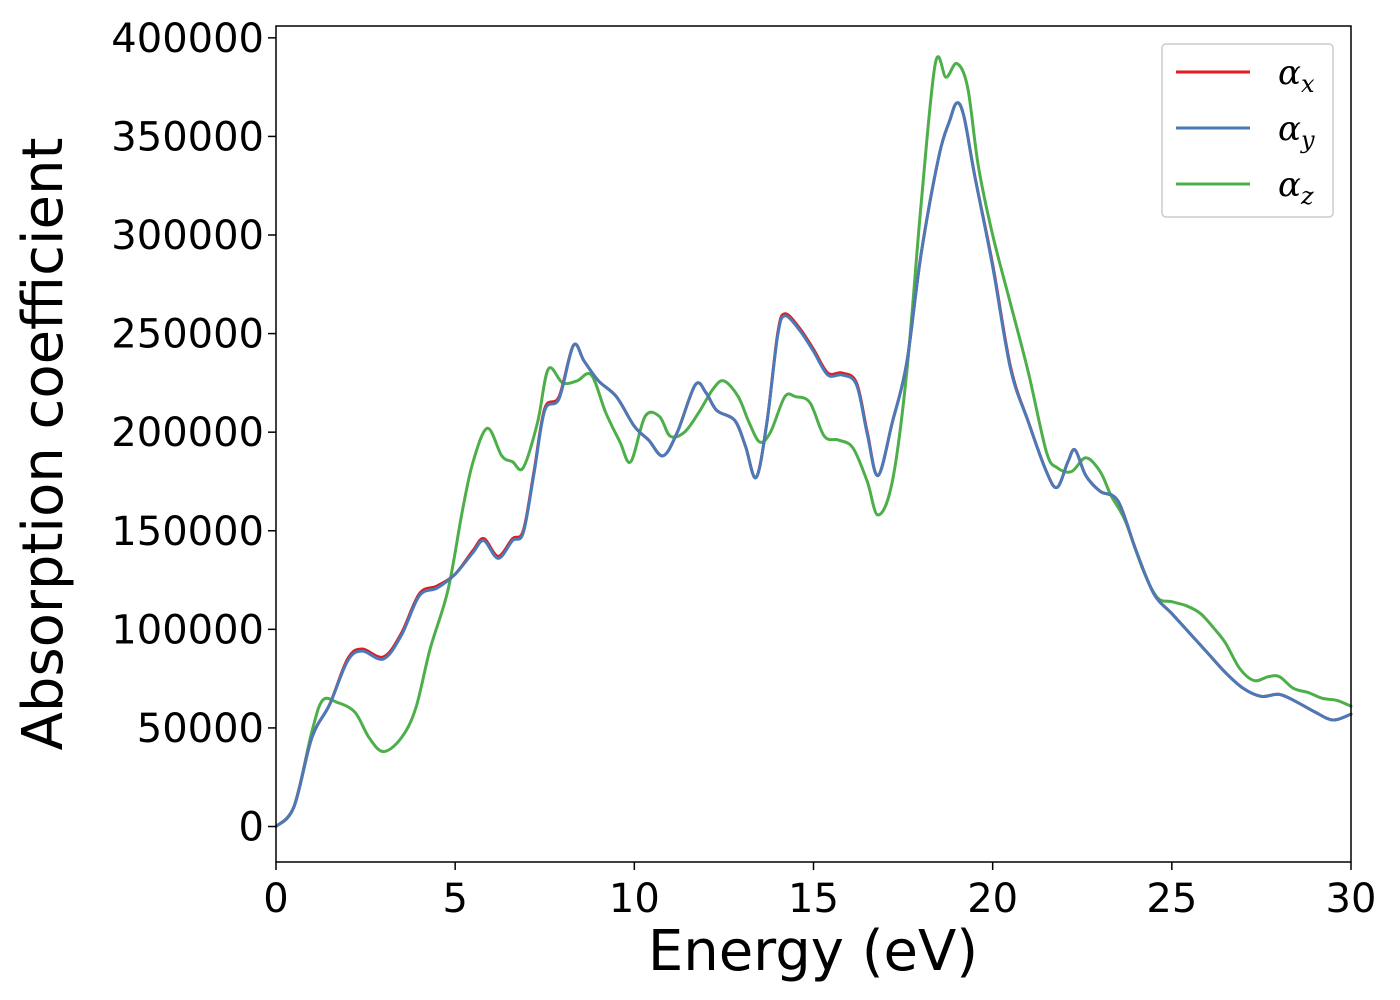 This screenshot has height=1000, width=1400. Describe the element at coordinates (43, 444) in the screenshot. I see `y-axis-label: Absorption coefficient` at that location.